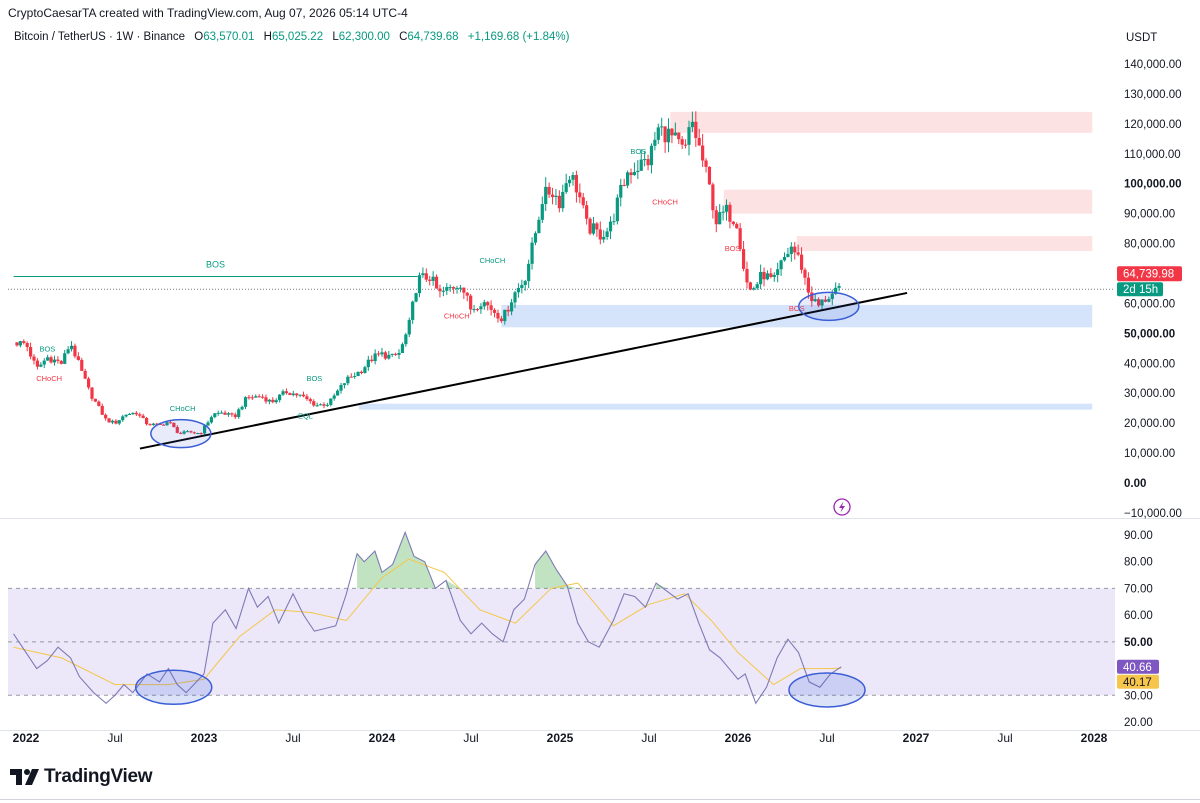  I want to click on countdown-badge, so click(1140, 289).